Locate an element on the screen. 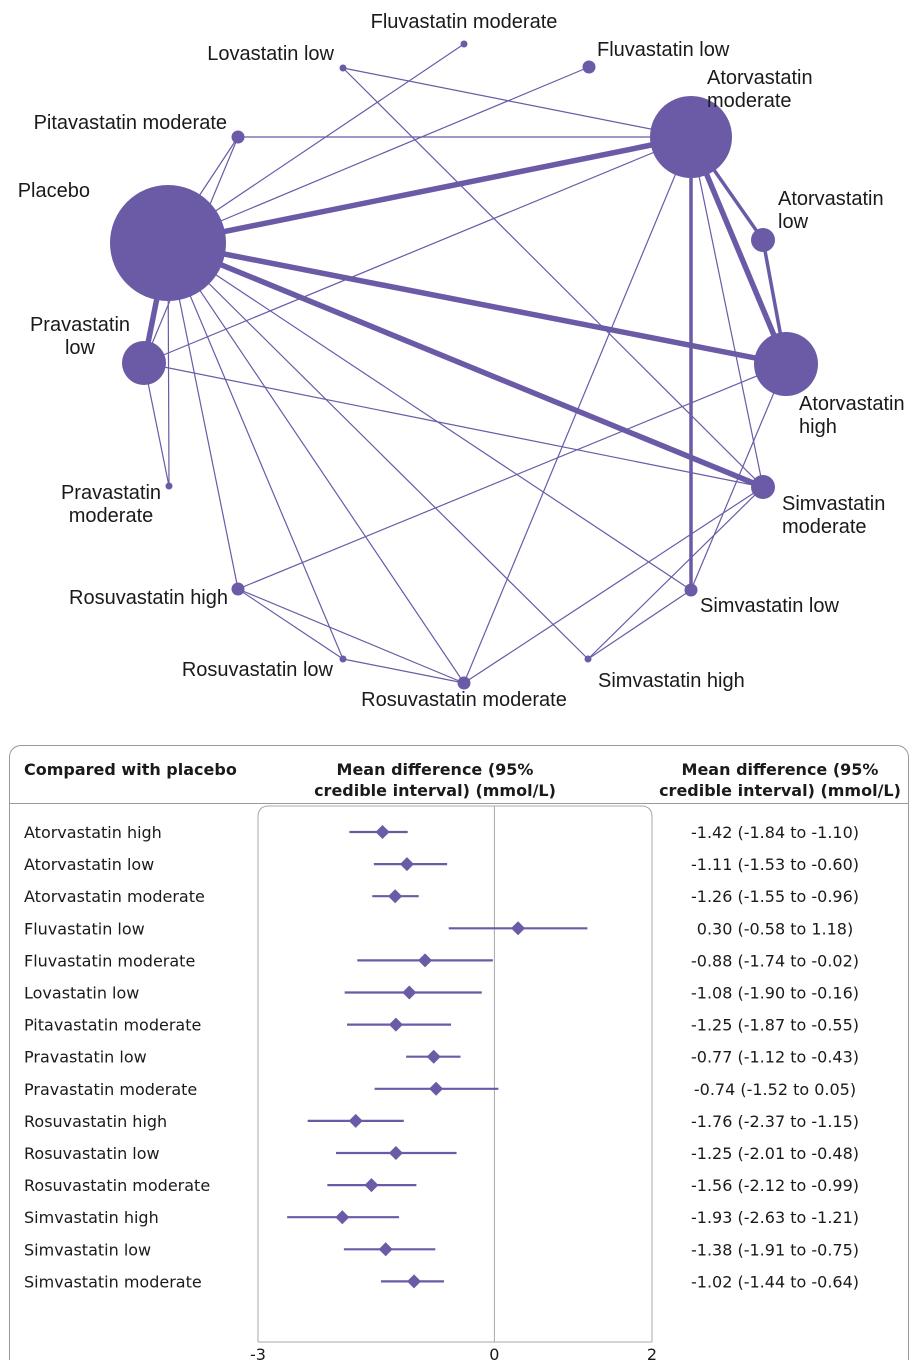 The image size is (919, 1363). network-label: Fluvastatin low is located at coordinates (663, 50).